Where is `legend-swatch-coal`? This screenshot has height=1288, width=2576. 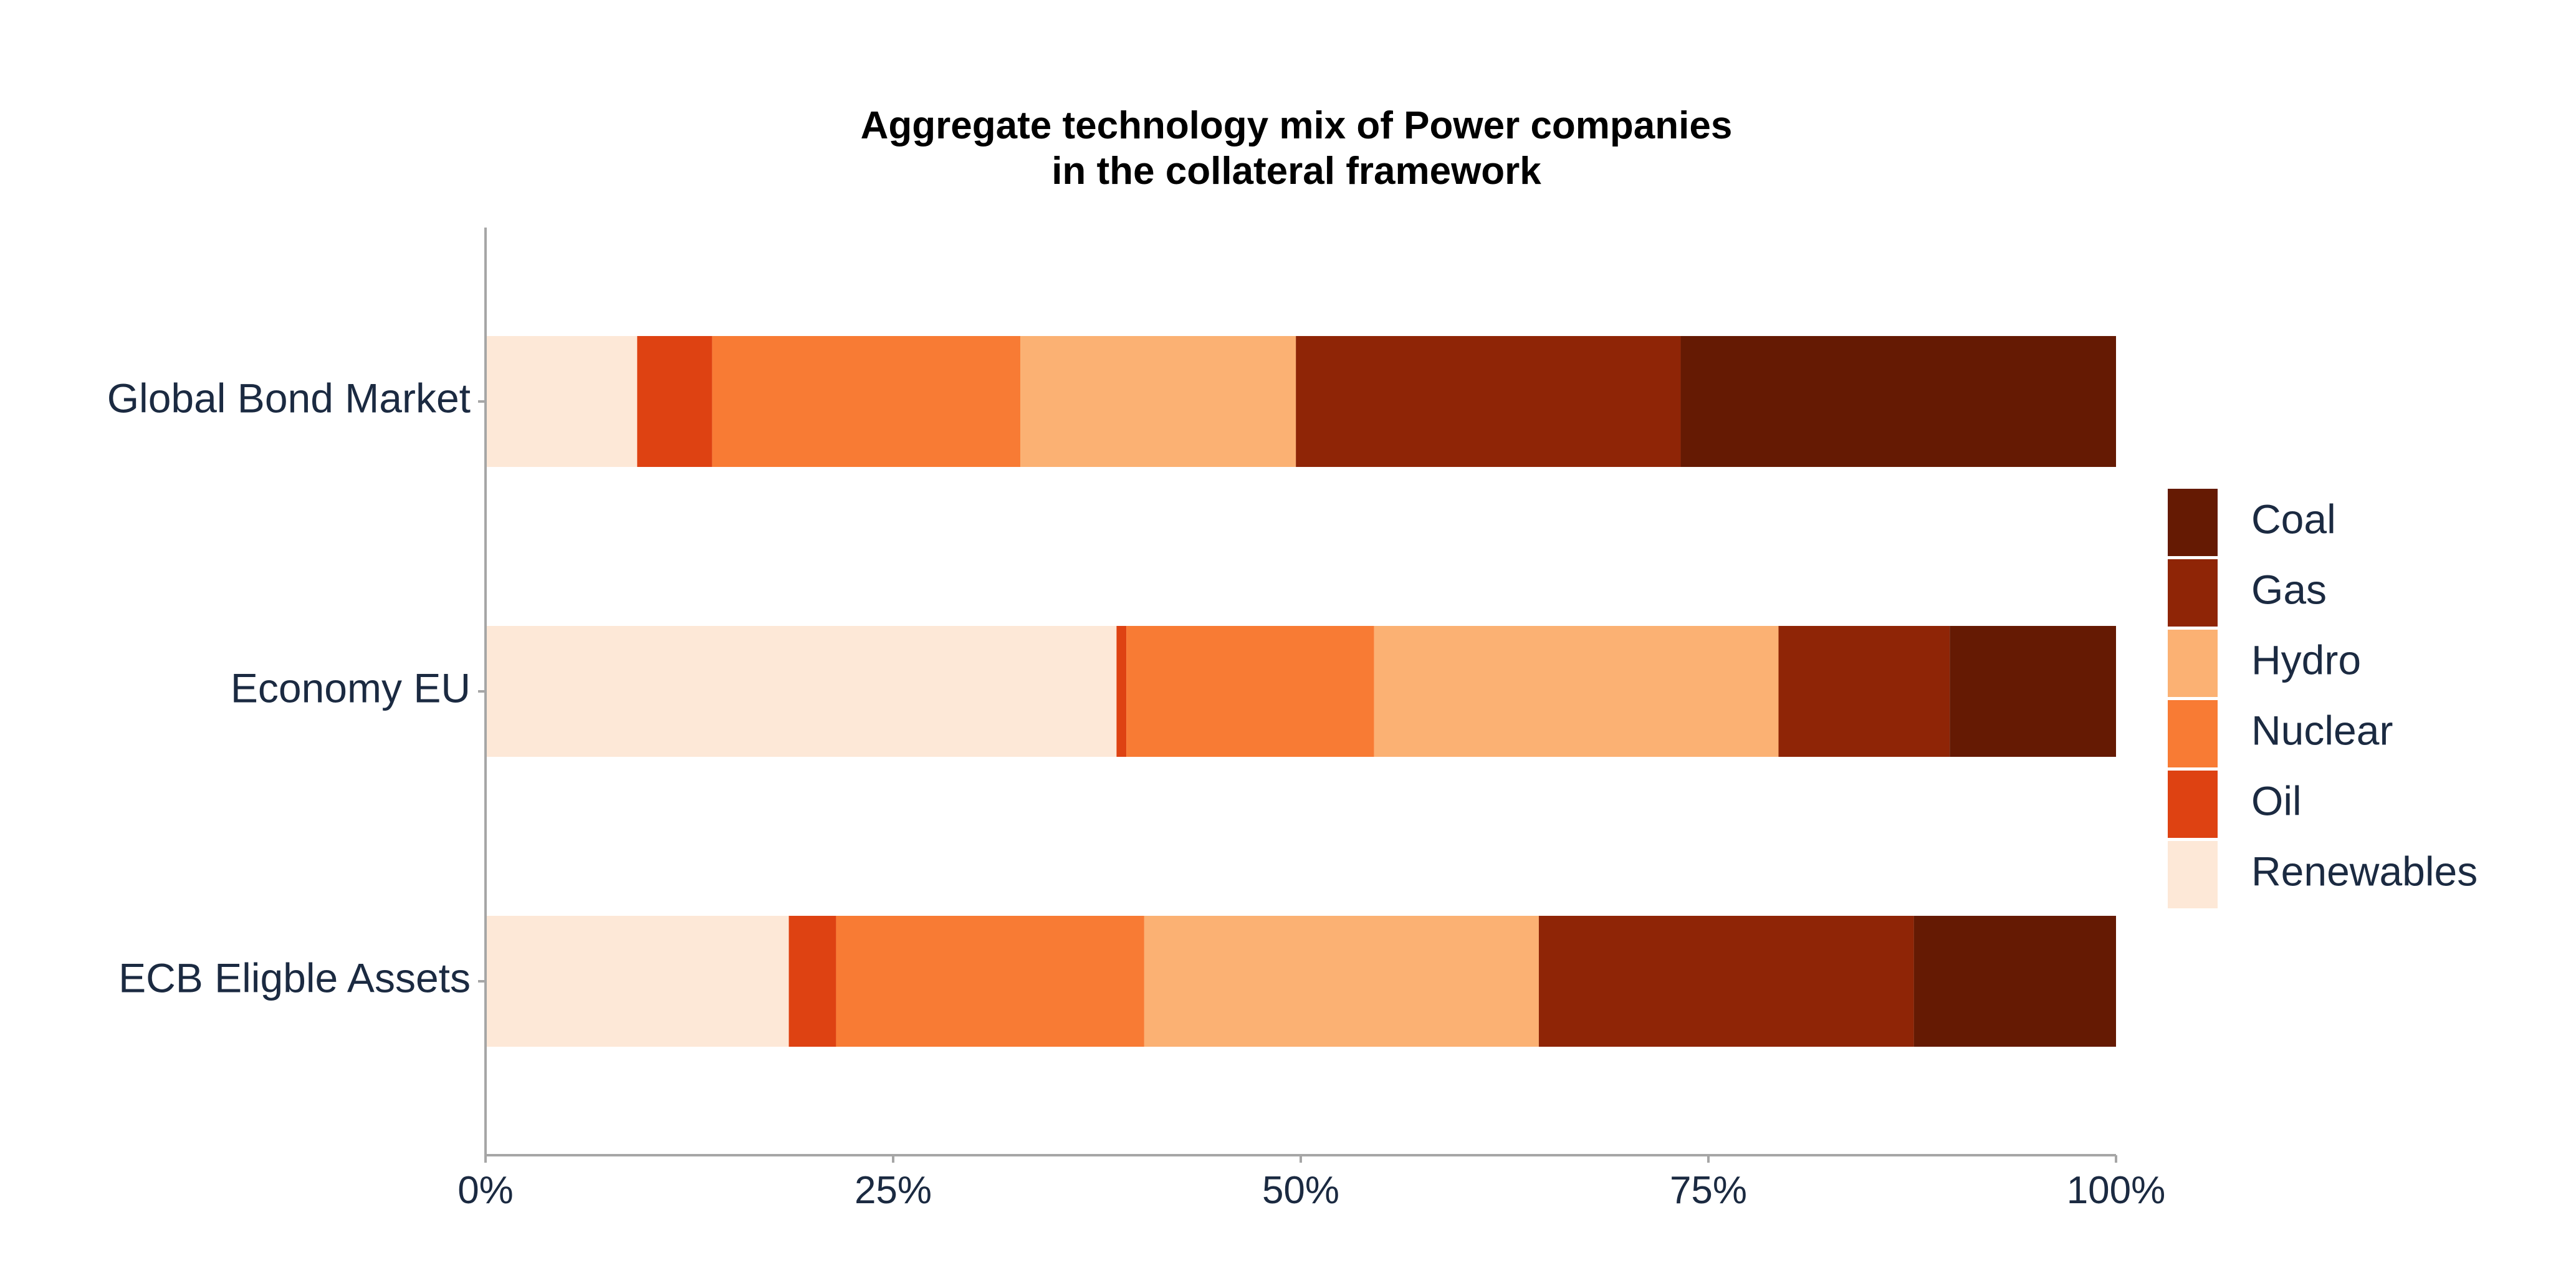
legend-swatch-coal is located at coordinates (2193, 522).